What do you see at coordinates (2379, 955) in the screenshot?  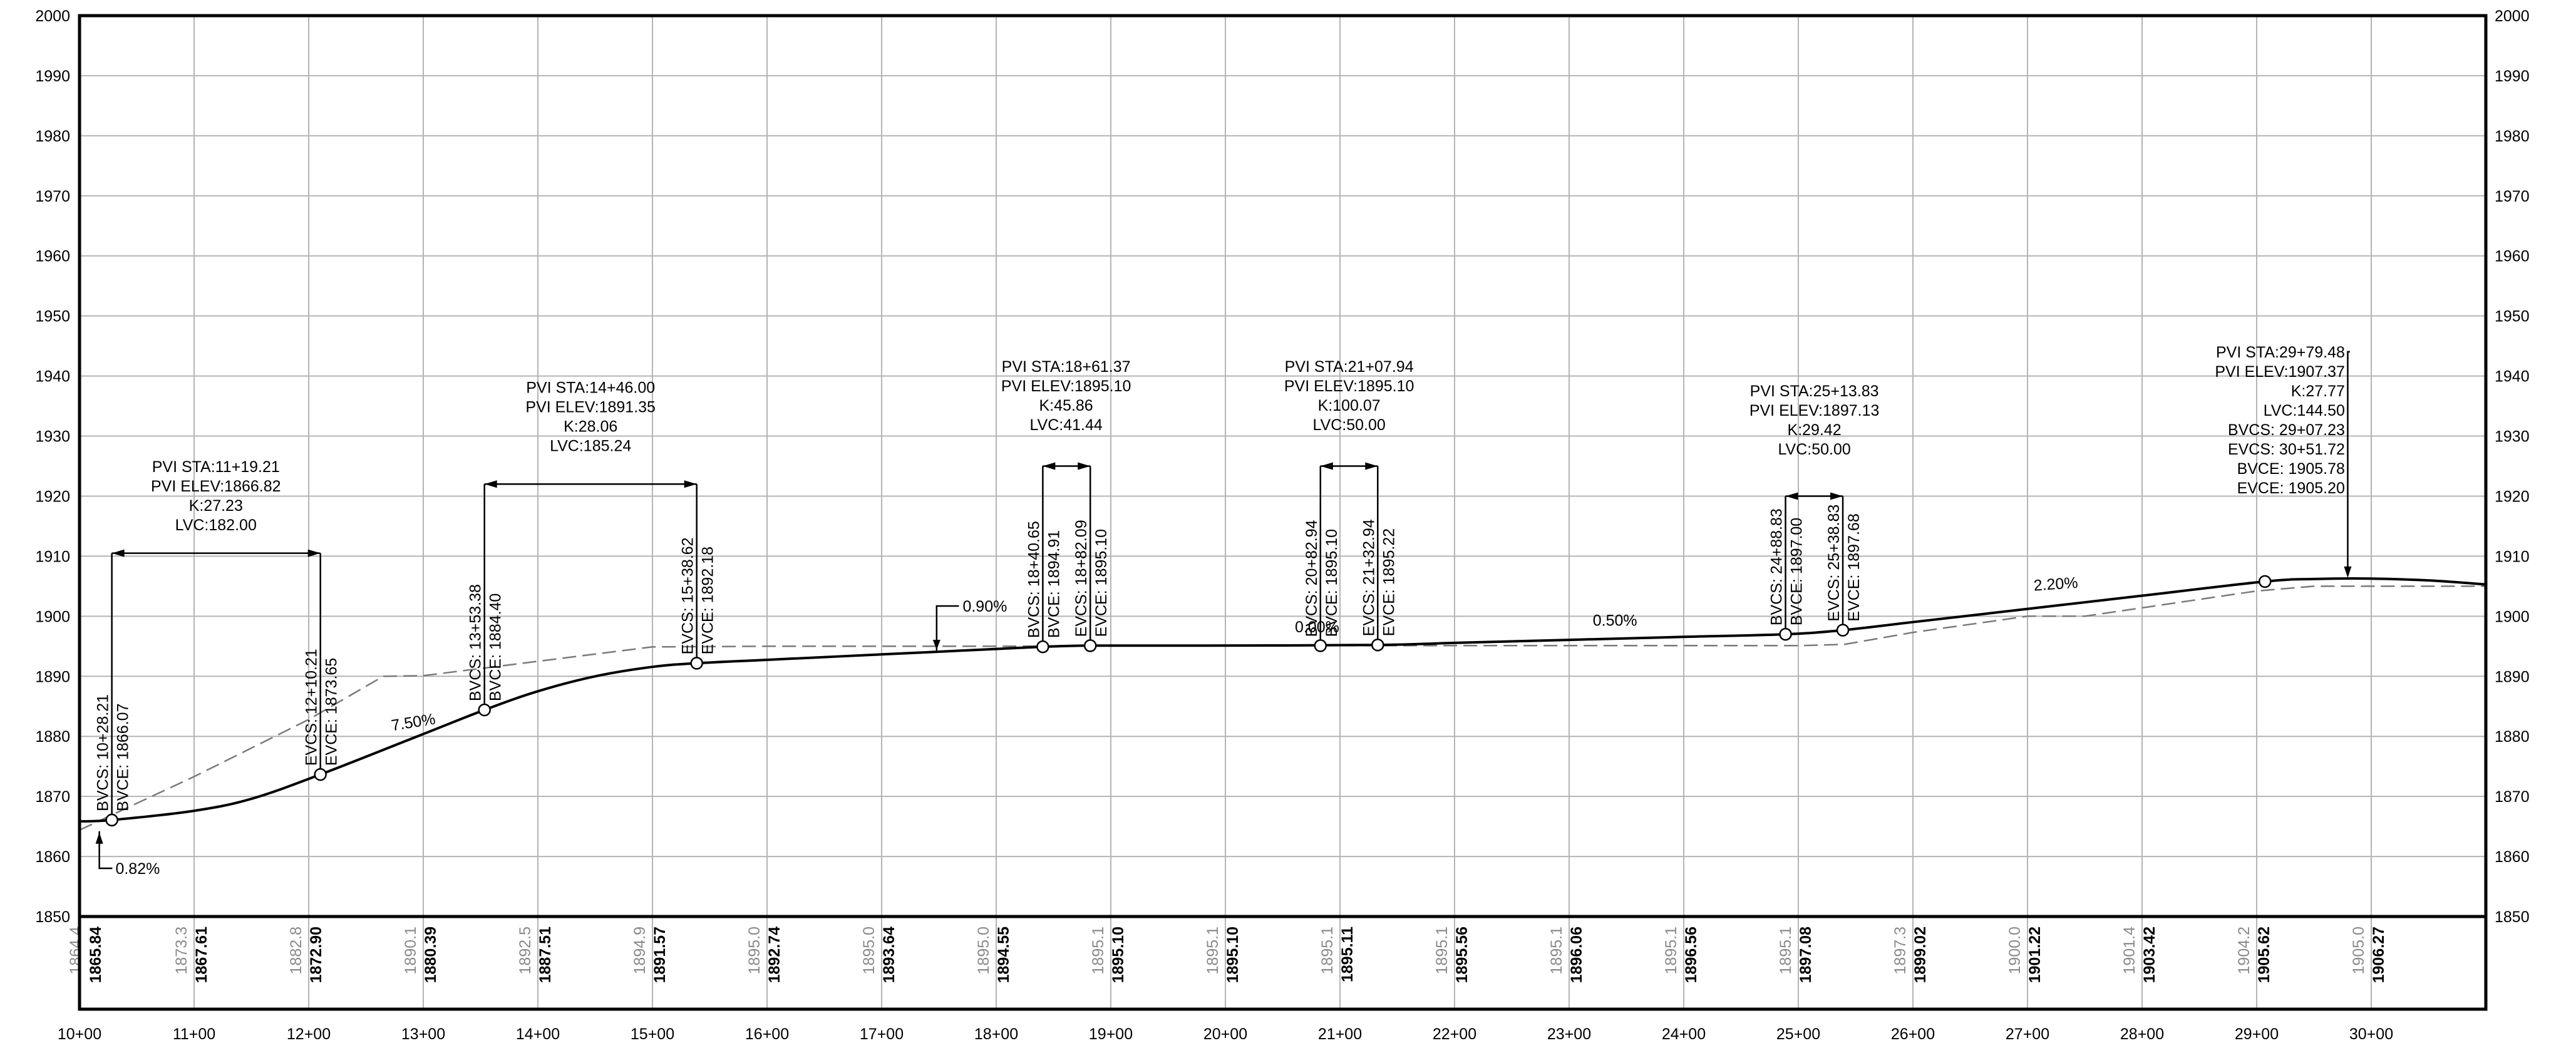 I see `proposed-elevation-value: 1906.27` at bounding box center [2379, 955].